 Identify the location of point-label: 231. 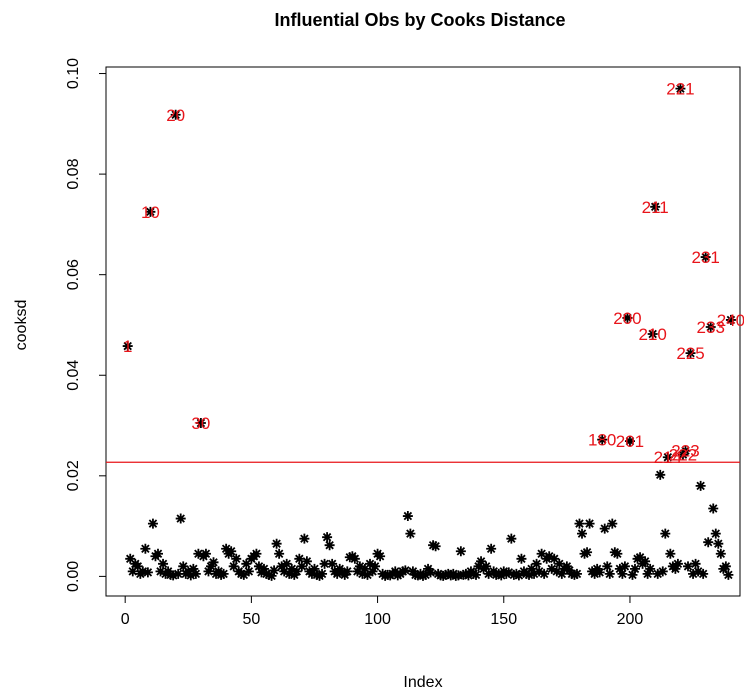
(705, 257).